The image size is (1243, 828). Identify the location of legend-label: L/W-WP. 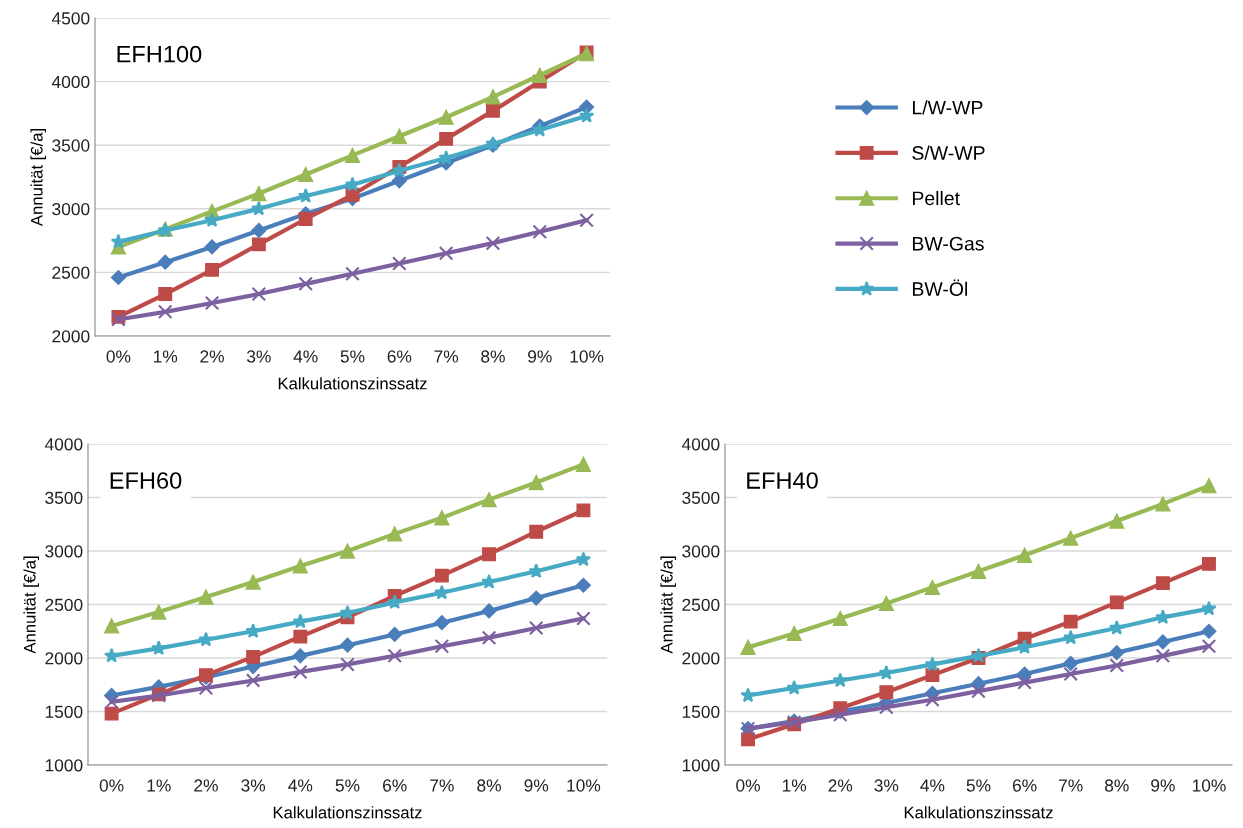
(947, 107).